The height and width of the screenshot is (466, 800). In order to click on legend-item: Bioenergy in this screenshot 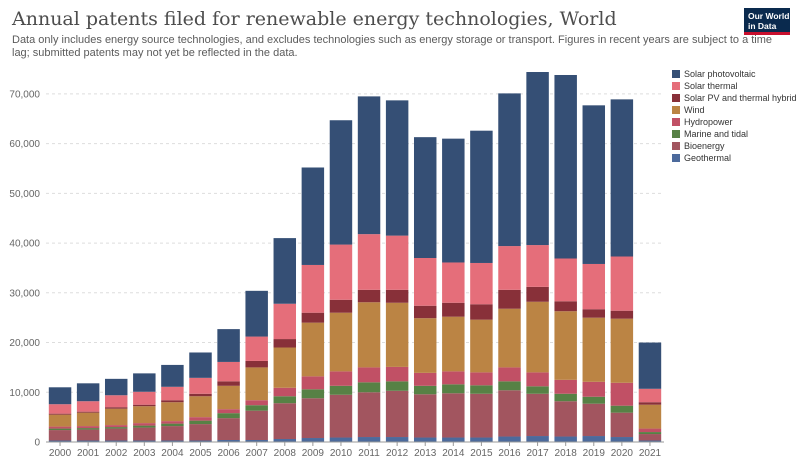, I will do `click(698, 146)`.